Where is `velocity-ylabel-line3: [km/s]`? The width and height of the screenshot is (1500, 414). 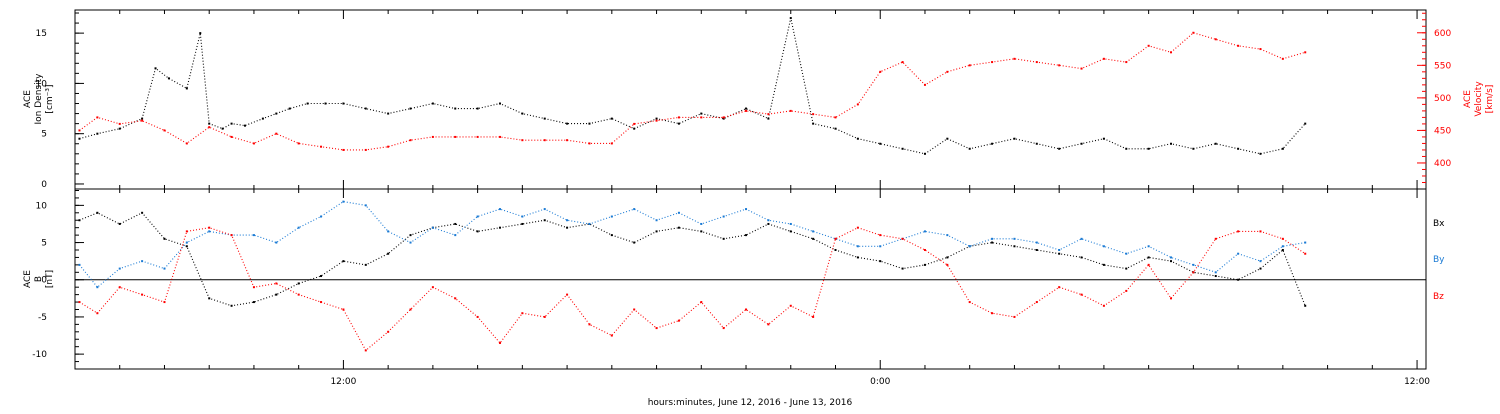 velocity-ylabel-line3: [km/s] is located at coordinates (1490, 99).